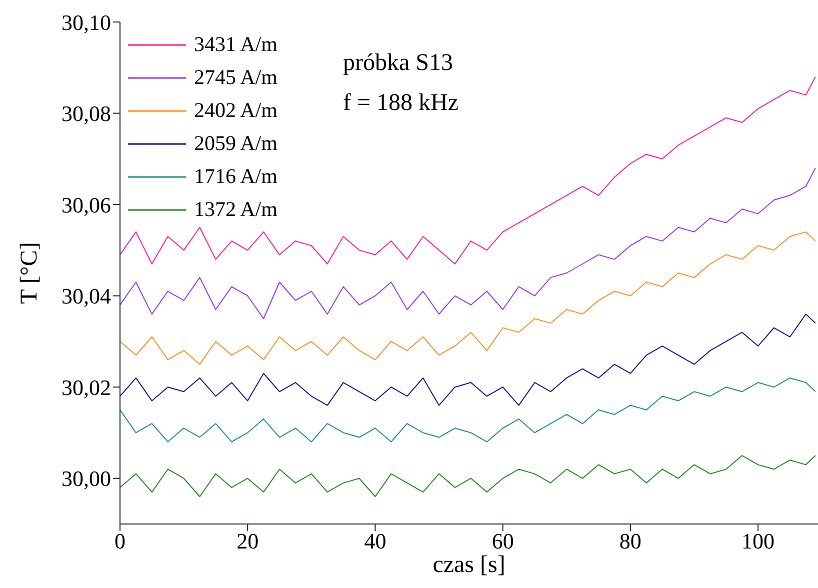  I want to click on y-tick-label: 30,00, so click(86, 479).